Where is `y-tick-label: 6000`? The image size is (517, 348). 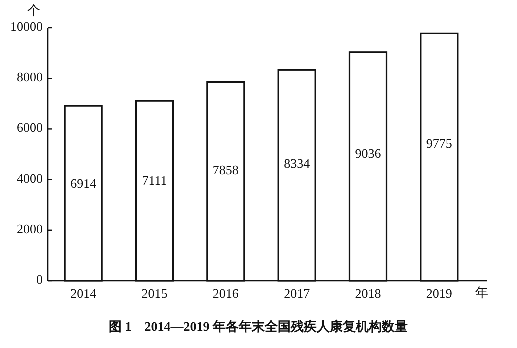 y-tick-label: 6000 is located at coordinates (30, 128).